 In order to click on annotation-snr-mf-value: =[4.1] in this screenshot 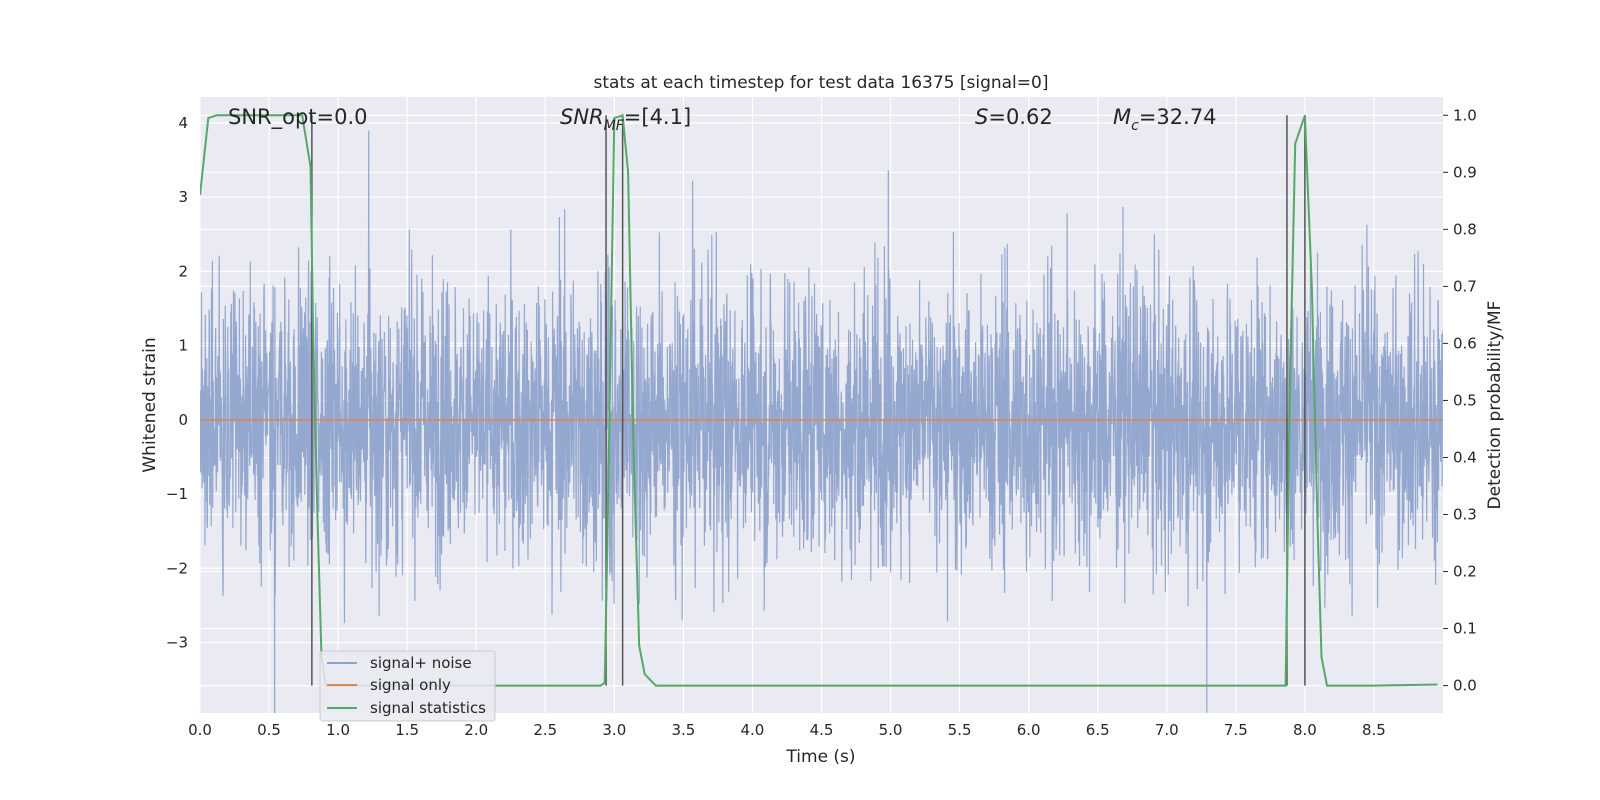, I will do `click(657, 117)`.